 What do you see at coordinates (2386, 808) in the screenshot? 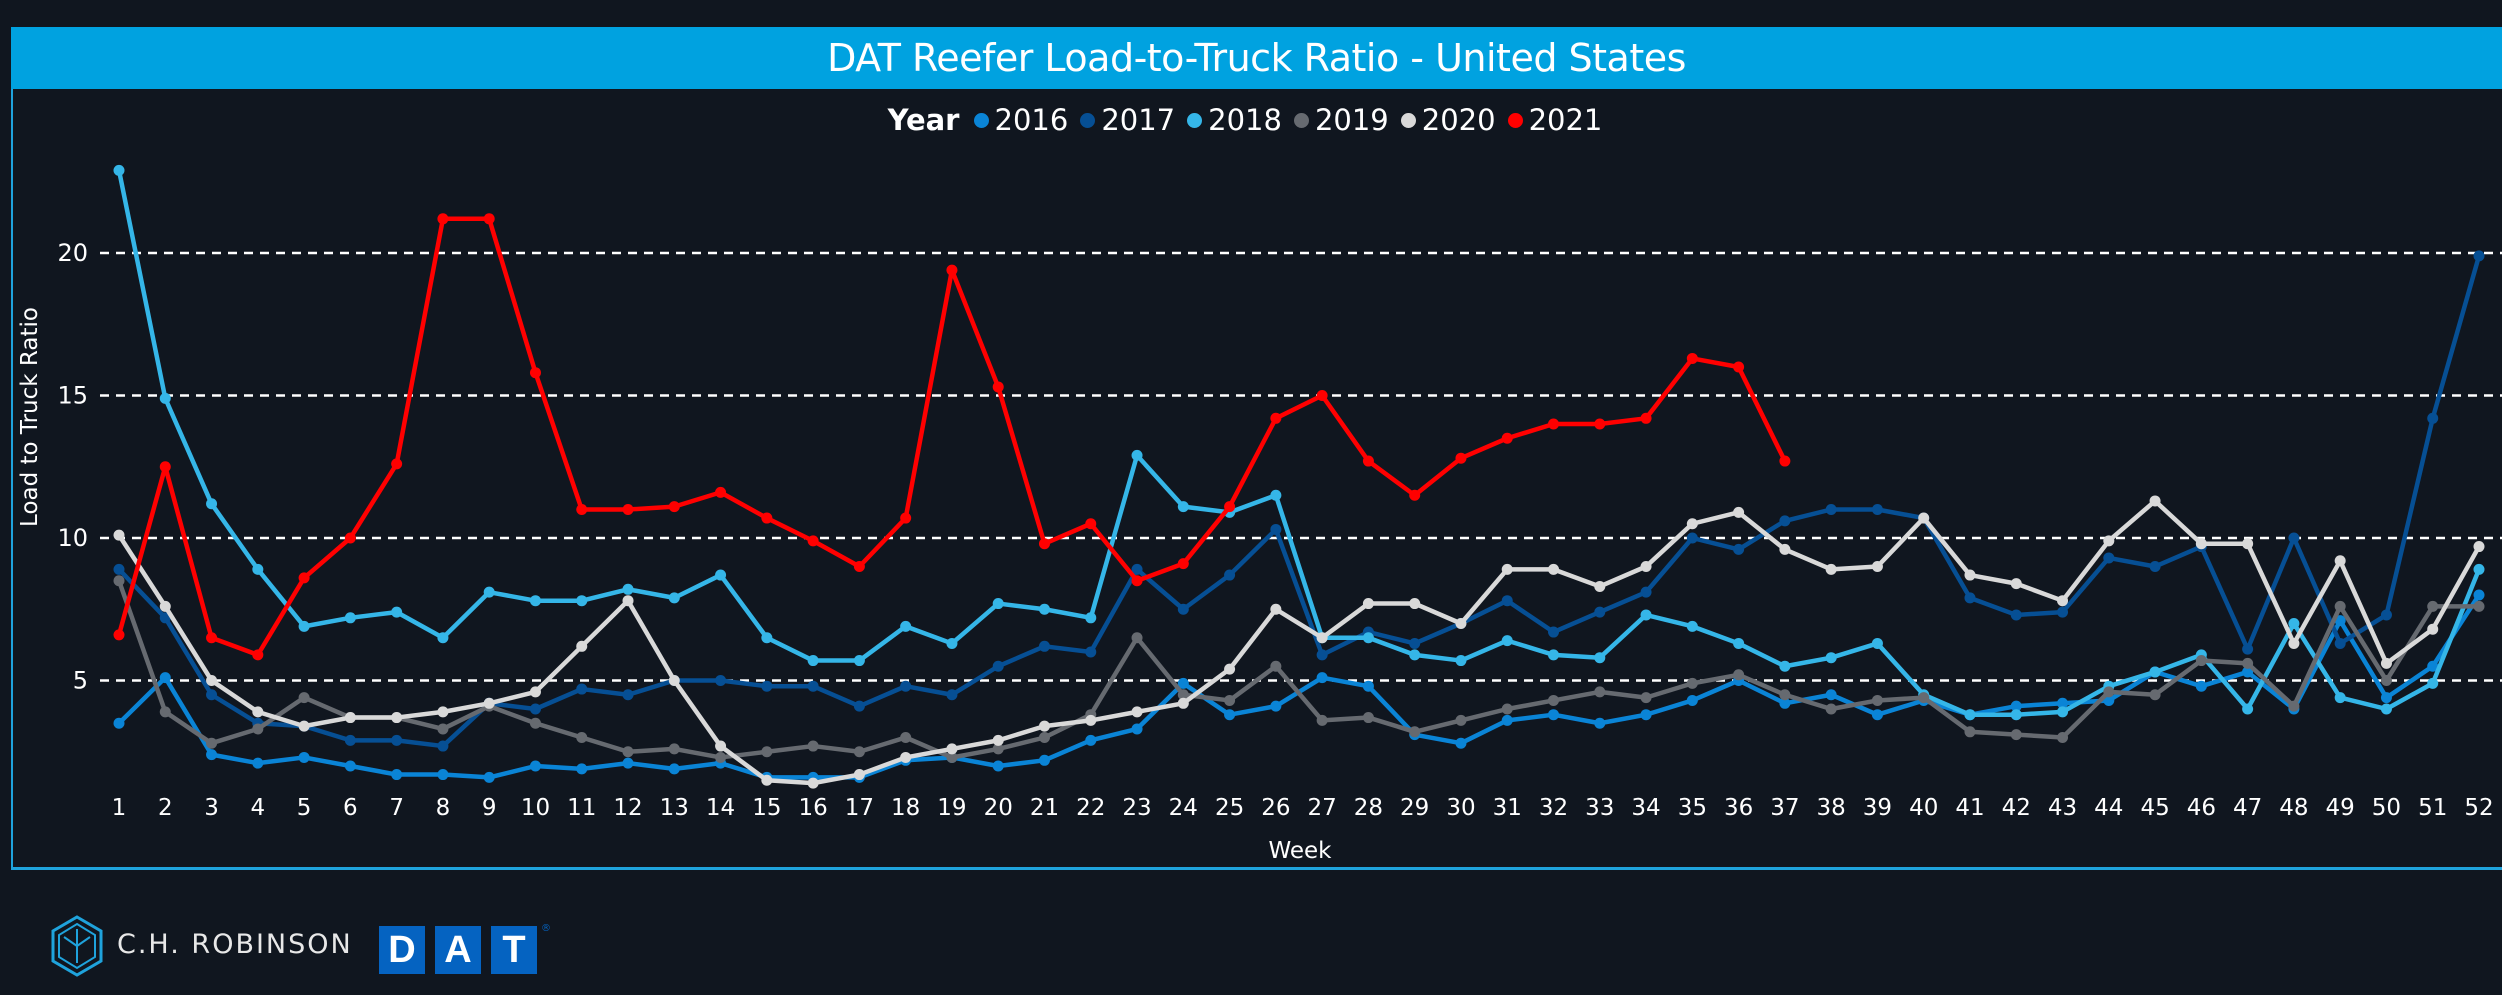
I see `x-tick-label: 50` at bounding box center [2386, 808].